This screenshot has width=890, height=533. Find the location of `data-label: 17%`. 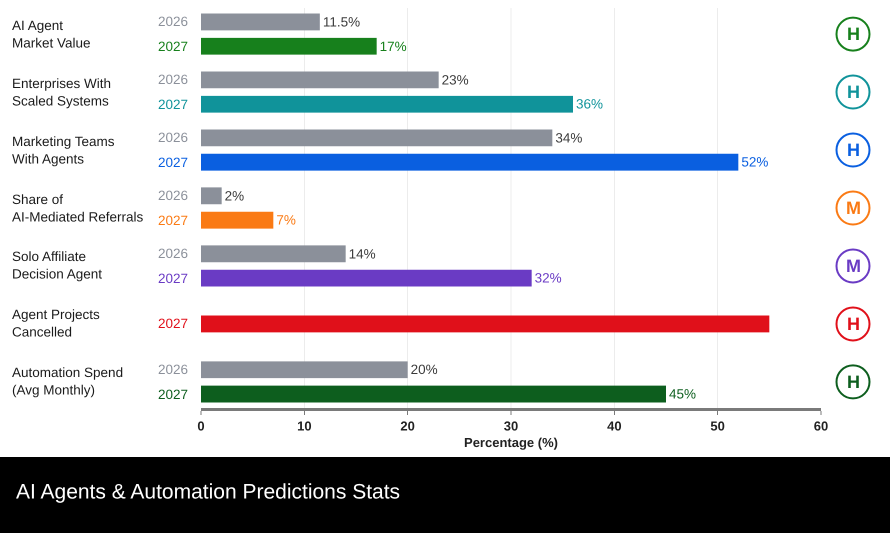

data-label: 17% is located at coordinates (393, 46).